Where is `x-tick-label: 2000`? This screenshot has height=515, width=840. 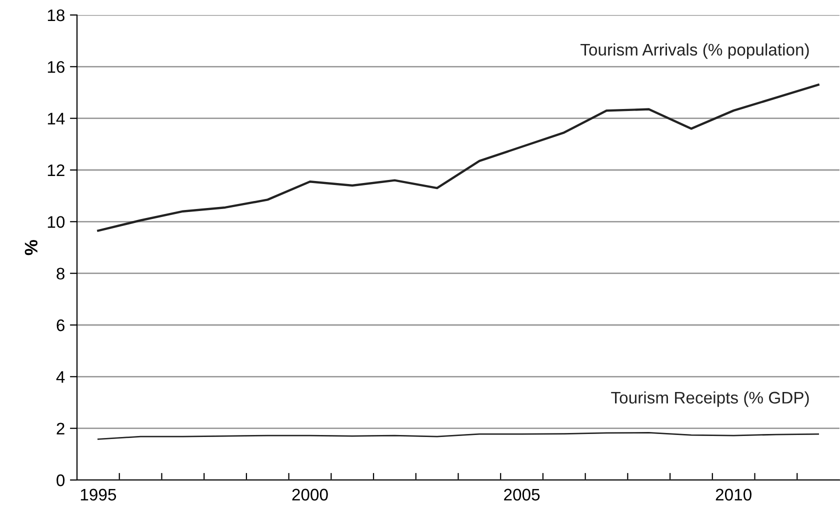
x-tick-label: 2000 is located at coordinates (310, 494).